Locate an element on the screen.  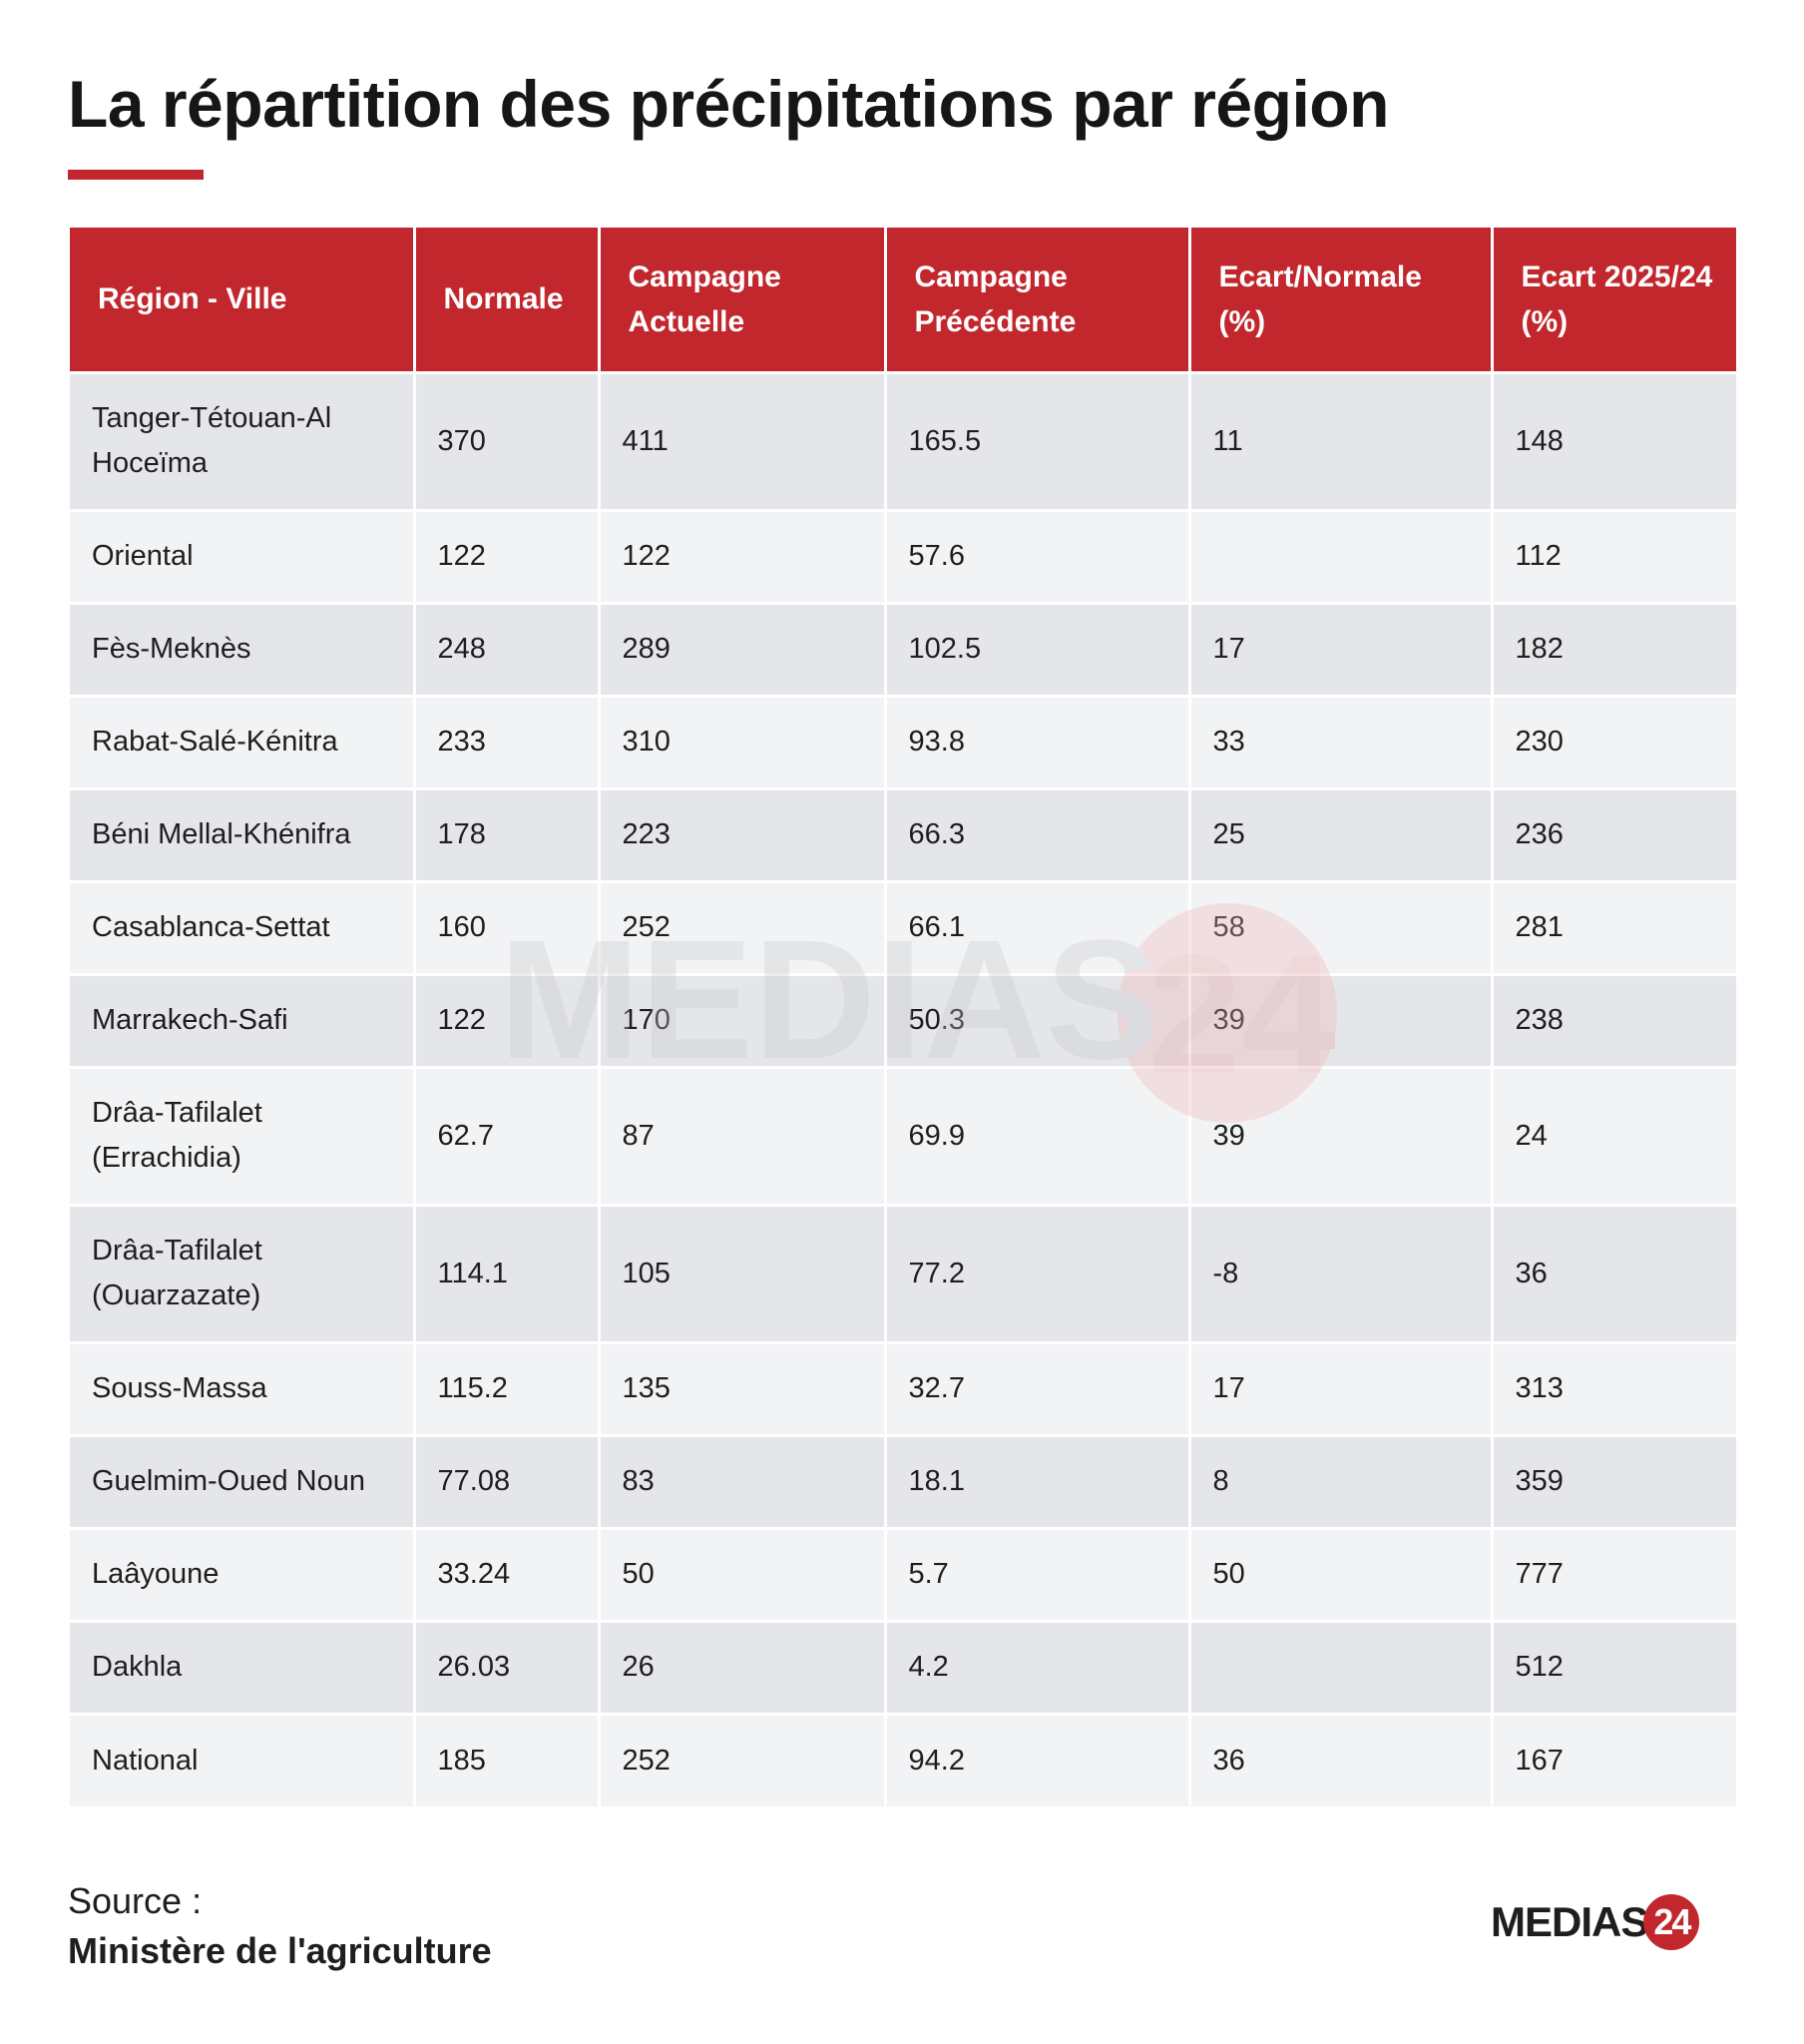
cell-ecart-2025-24: 313 is located at coordinates (1614, 1387).